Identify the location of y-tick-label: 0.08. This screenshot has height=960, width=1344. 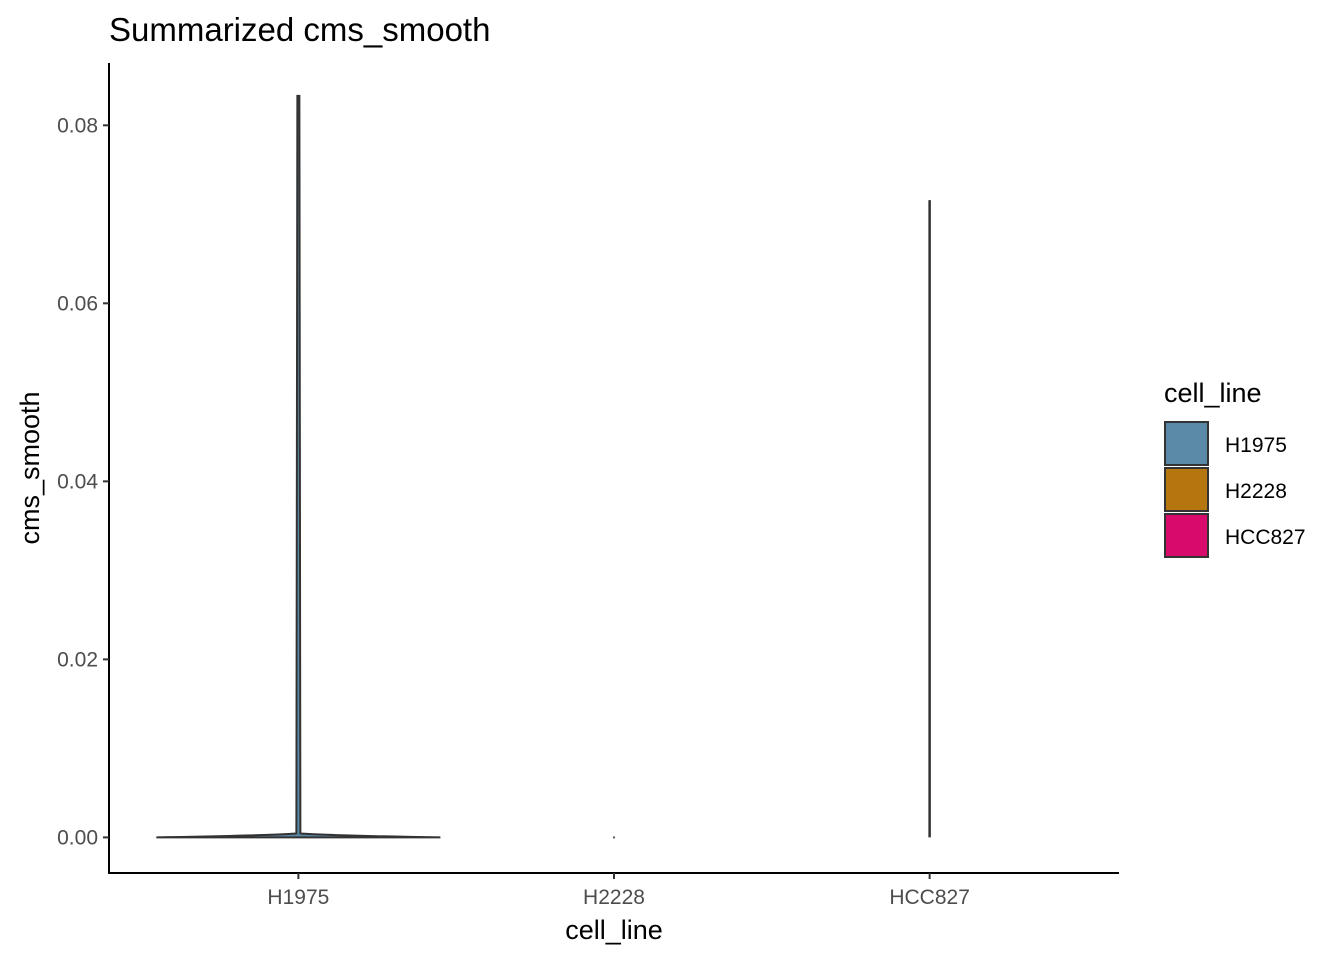
(77, 125).